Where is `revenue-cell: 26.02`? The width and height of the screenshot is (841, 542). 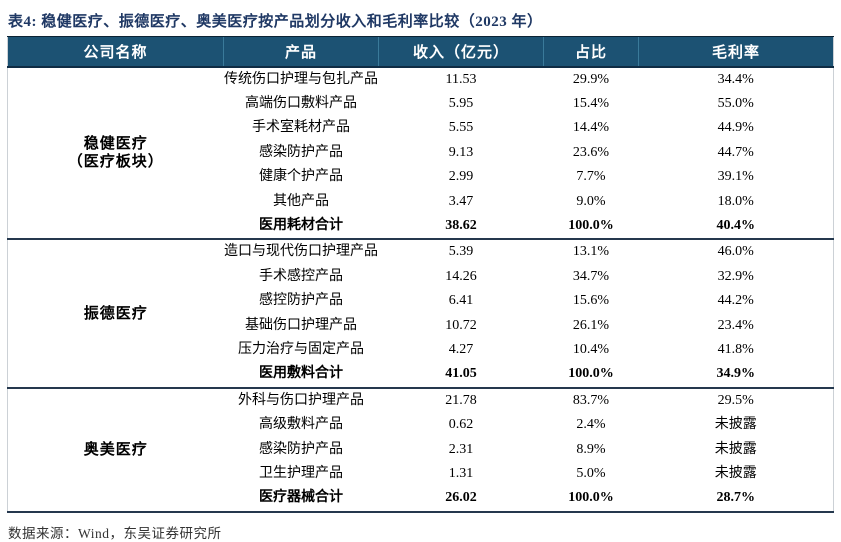 revenue-cell: 26.02 is located at coordinates (461, 498).